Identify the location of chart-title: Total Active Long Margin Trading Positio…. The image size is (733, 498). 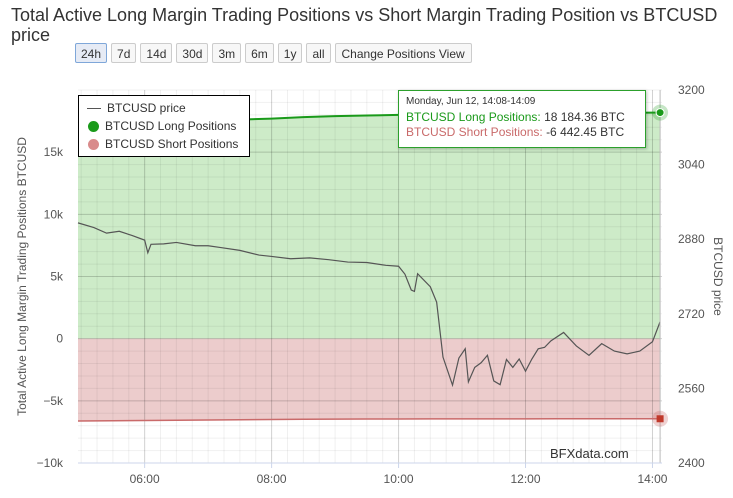
(364, 25).